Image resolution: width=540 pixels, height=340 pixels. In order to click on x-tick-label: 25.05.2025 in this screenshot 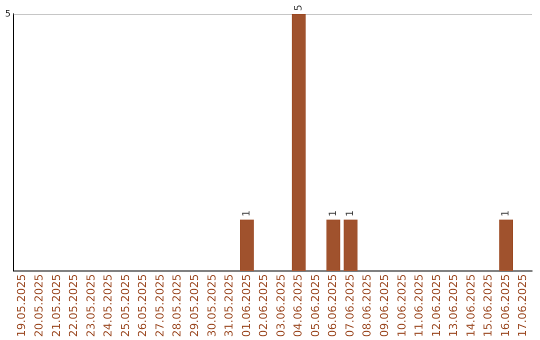, I will do `click(125, 306)`.